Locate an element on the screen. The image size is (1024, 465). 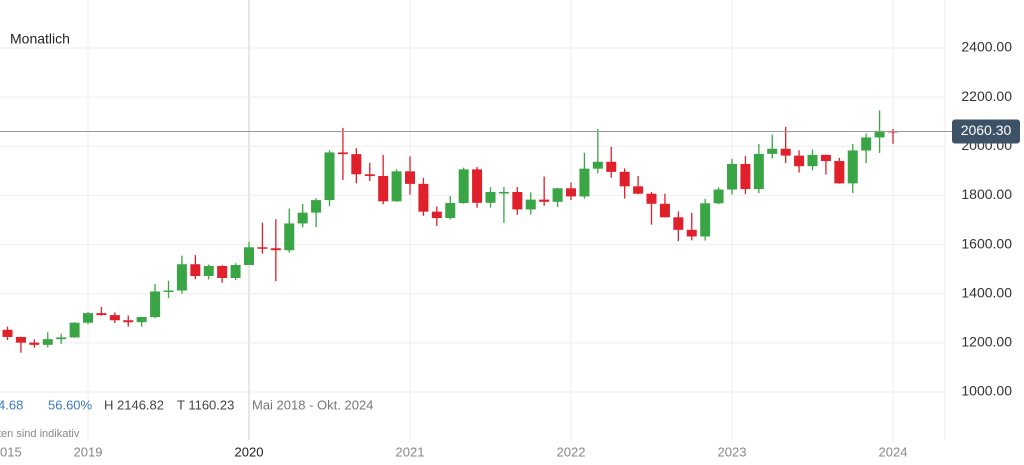
footnote: ten sind indikativ is located at coordinates (40, 434).